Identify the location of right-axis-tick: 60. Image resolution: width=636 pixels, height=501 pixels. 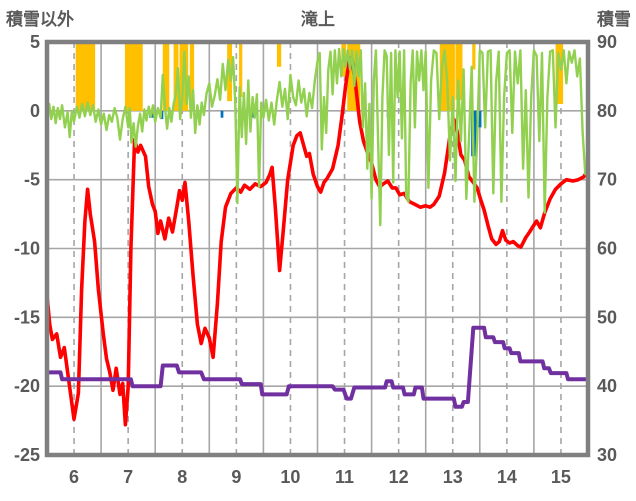
(607, 249).